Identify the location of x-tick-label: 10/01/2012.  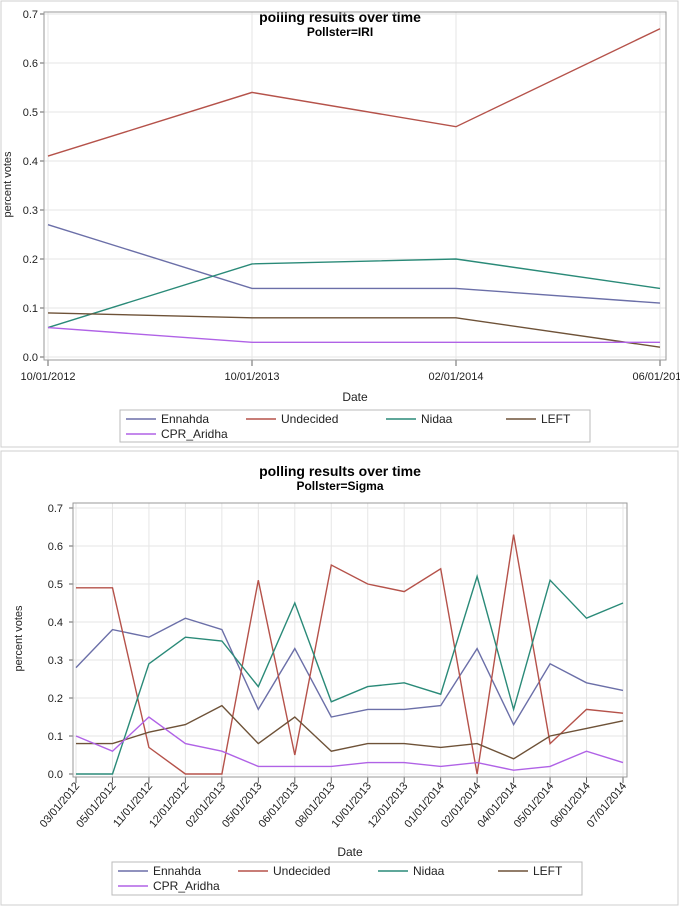
(47, 377).